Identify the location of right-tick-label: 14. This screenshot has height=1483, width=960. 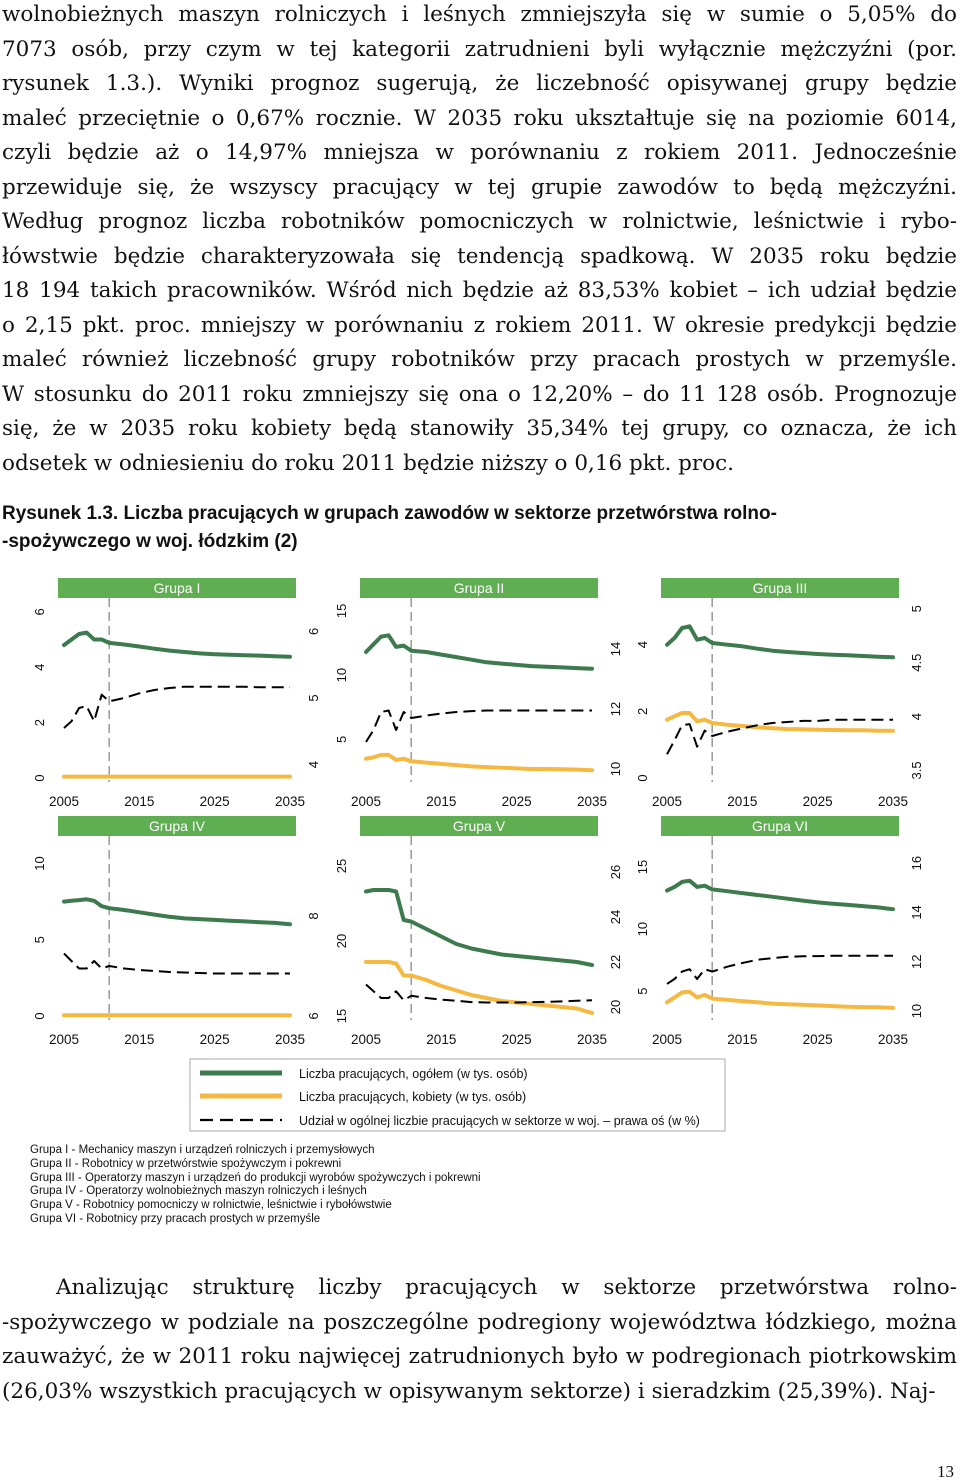
(615, 649).